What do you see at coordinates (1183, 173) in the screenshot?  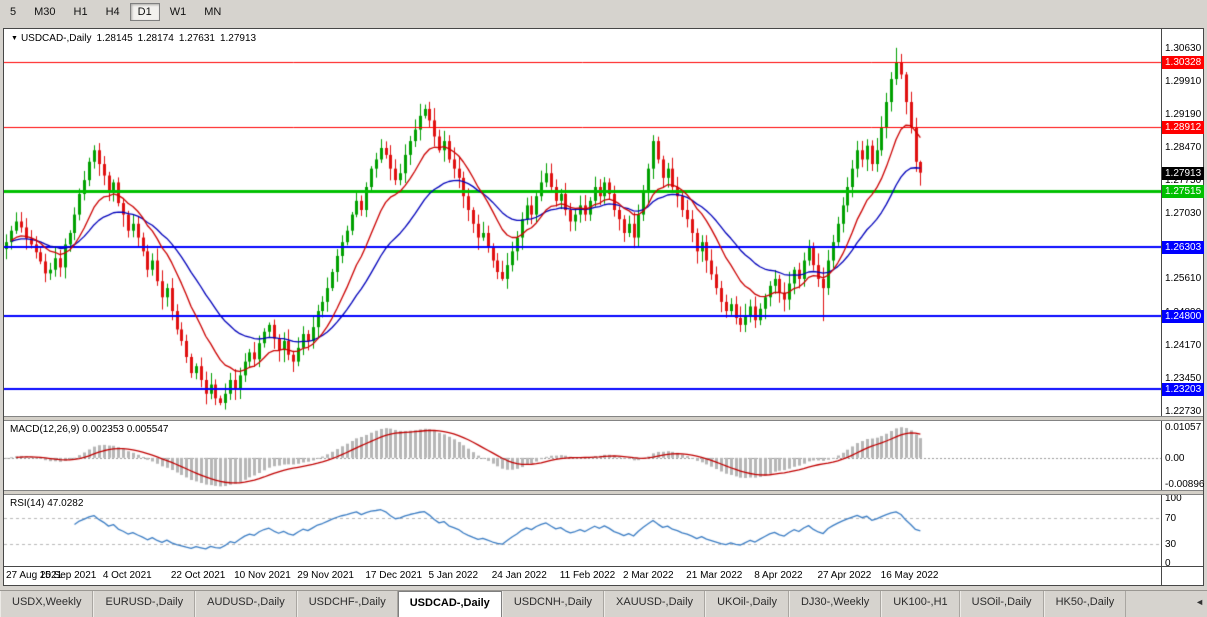 I see `current-price-badge: 1.27913` at bounding box center [1183, 173].